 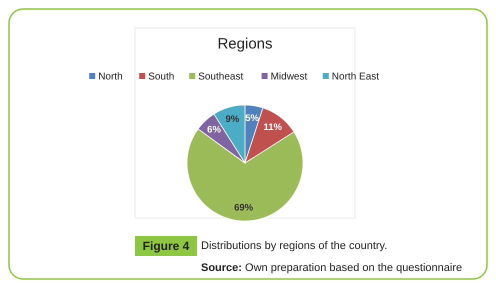 I want to click on caption: Figure 4, so click(x=166, y=246).